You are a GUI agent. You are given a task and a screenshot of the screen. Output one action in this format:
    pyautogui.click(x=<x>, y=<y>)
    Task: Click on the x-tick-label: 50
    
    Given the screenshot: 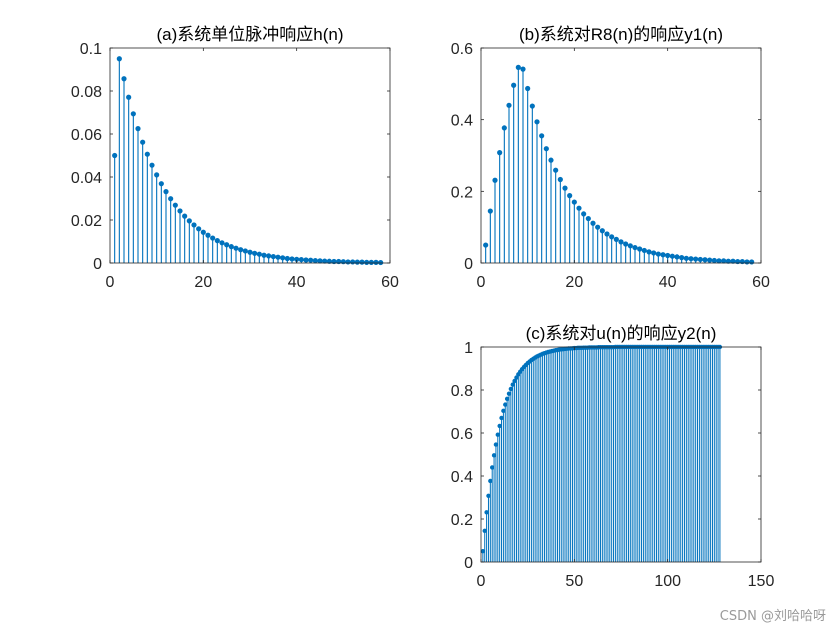 What is the action you would take?
    pyautogui.click(x=574, y=581)
    